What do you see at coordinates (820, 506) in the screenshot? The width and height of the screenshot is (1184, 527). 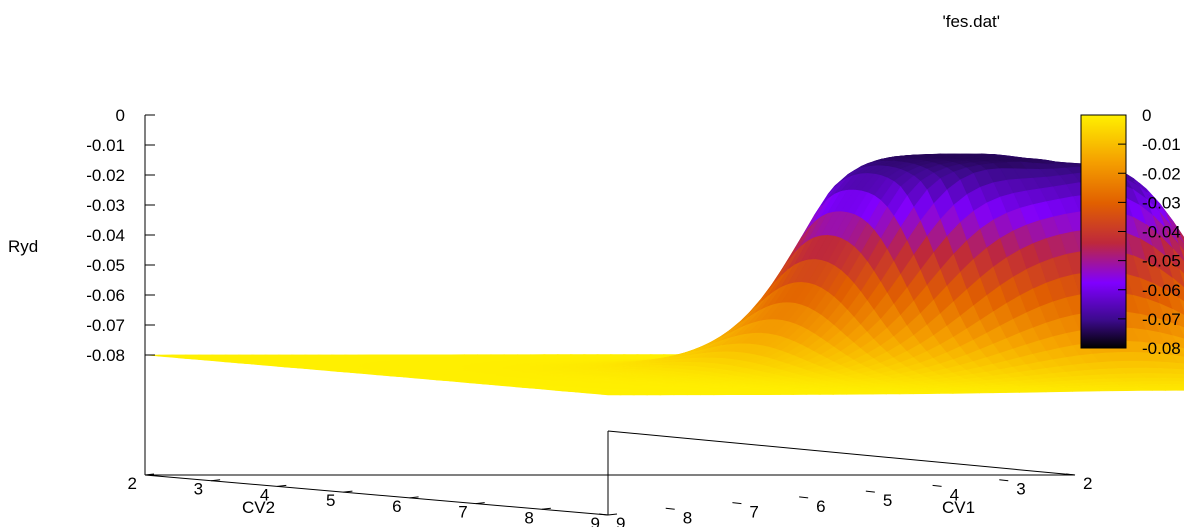 I see `x-tick-label: 6` at bounding box center [820, 506].